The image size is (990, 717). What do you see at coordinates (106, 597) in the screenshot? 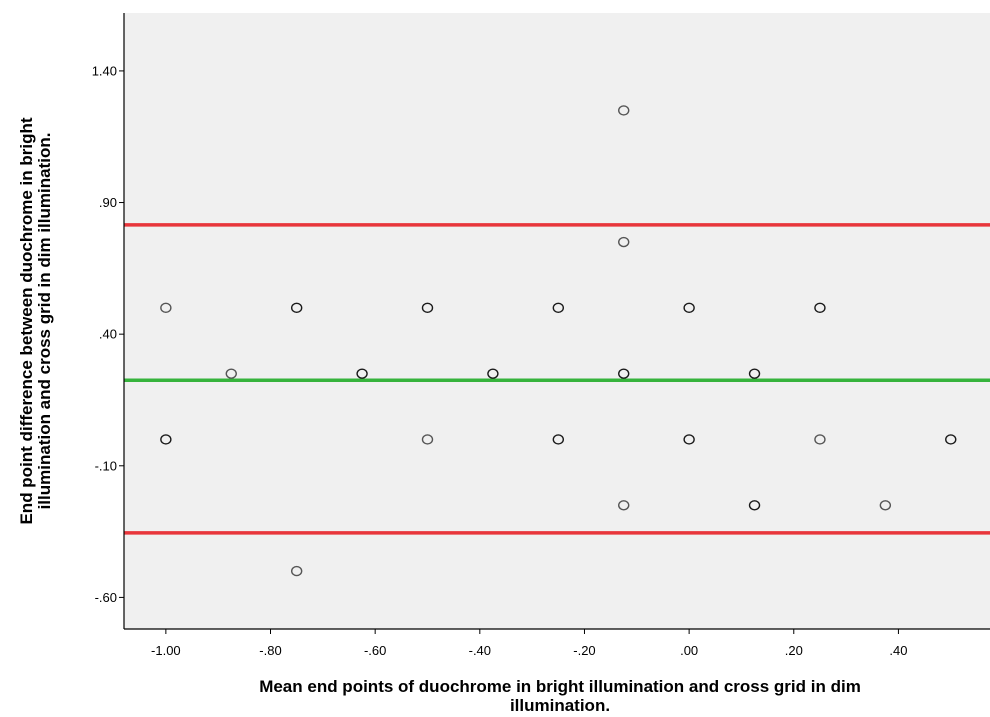
I see `y-tick-label: -.60` at bounding box center [106, 597].